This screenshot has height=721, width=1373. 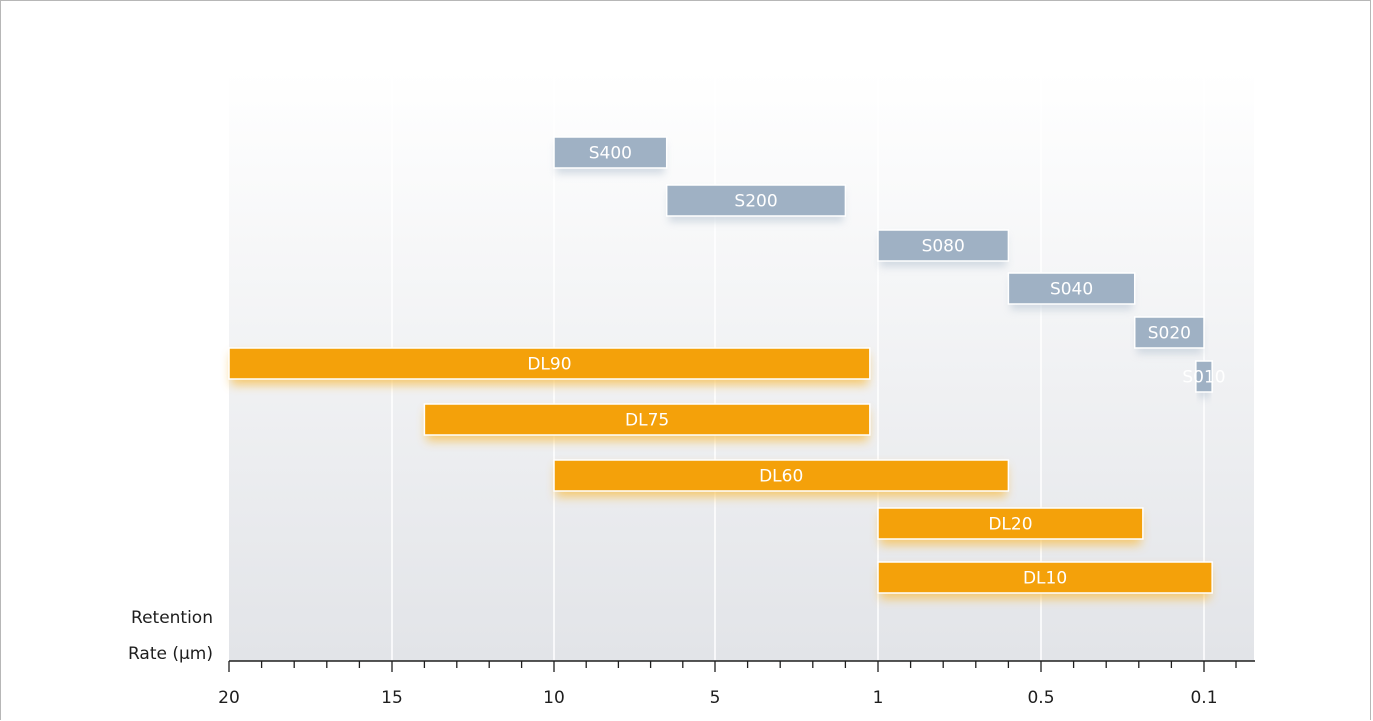 What do you see at coordinates (229, 698) in the screenshot?
I see `x-tick-label-20: 20` at bounding box center [229, 698].